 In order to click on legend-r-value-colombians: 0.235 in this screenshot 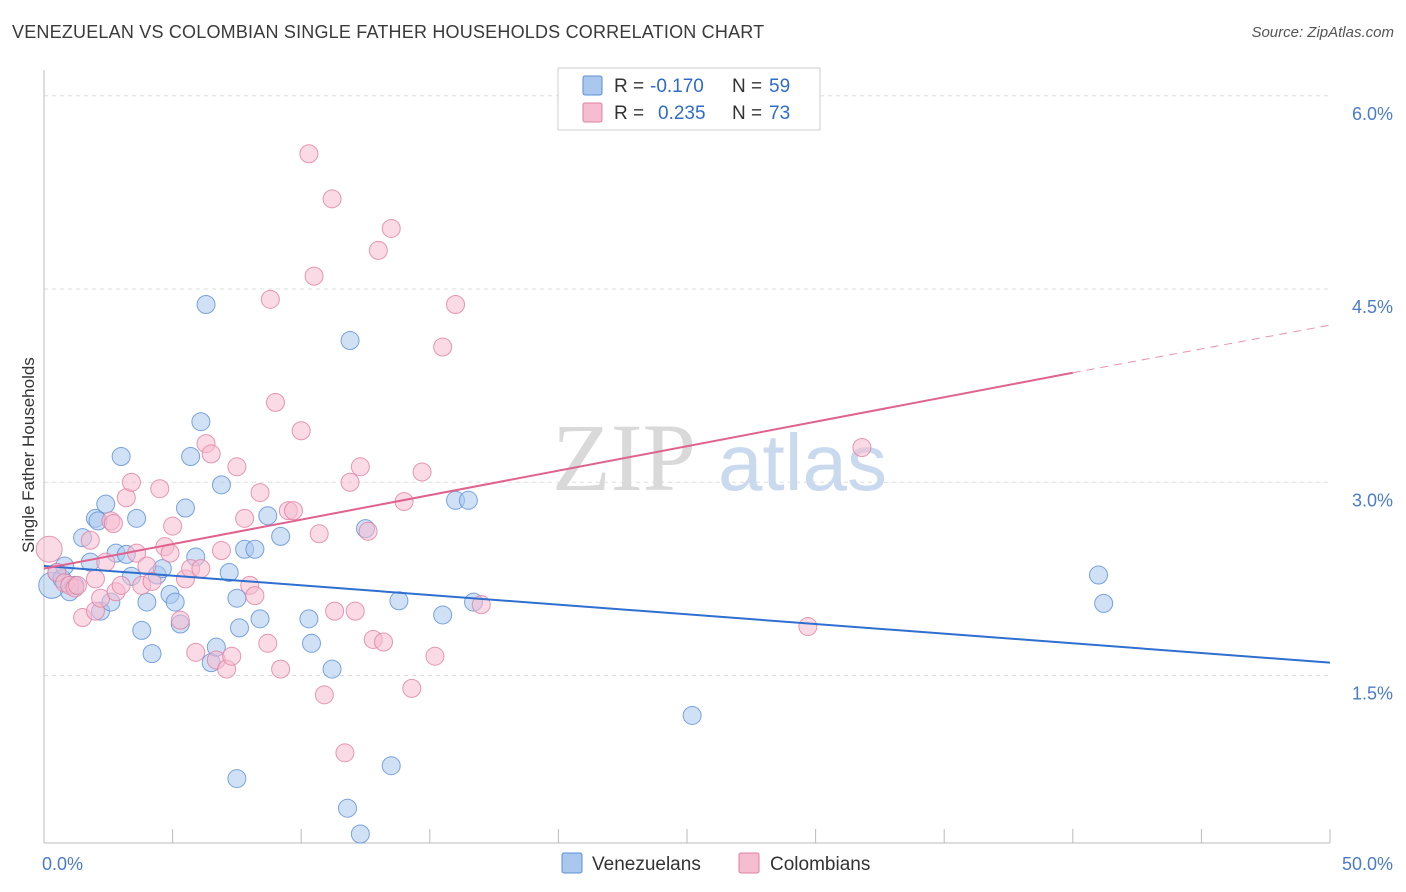, I will do `click(682, 113)`.